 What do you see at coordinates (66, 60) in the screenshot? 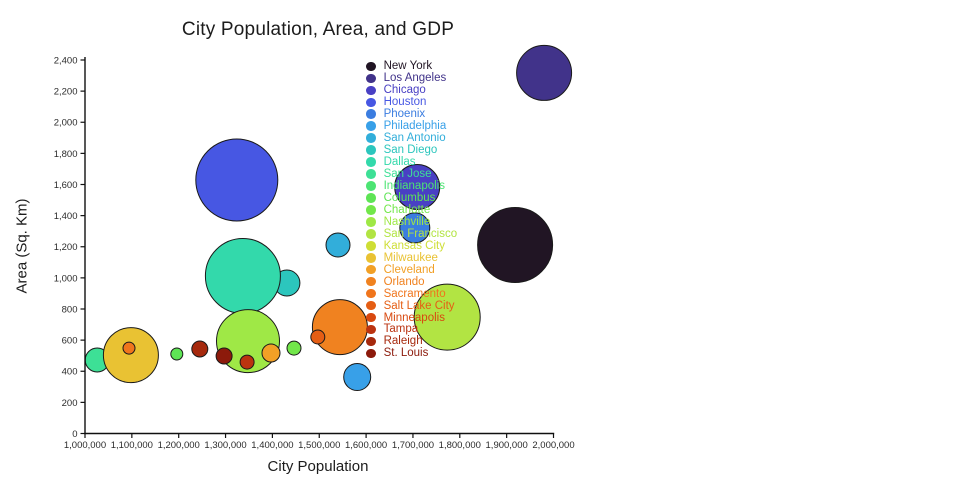
I see `y-tick-label: 2,400` at bounding box center [66, 60].